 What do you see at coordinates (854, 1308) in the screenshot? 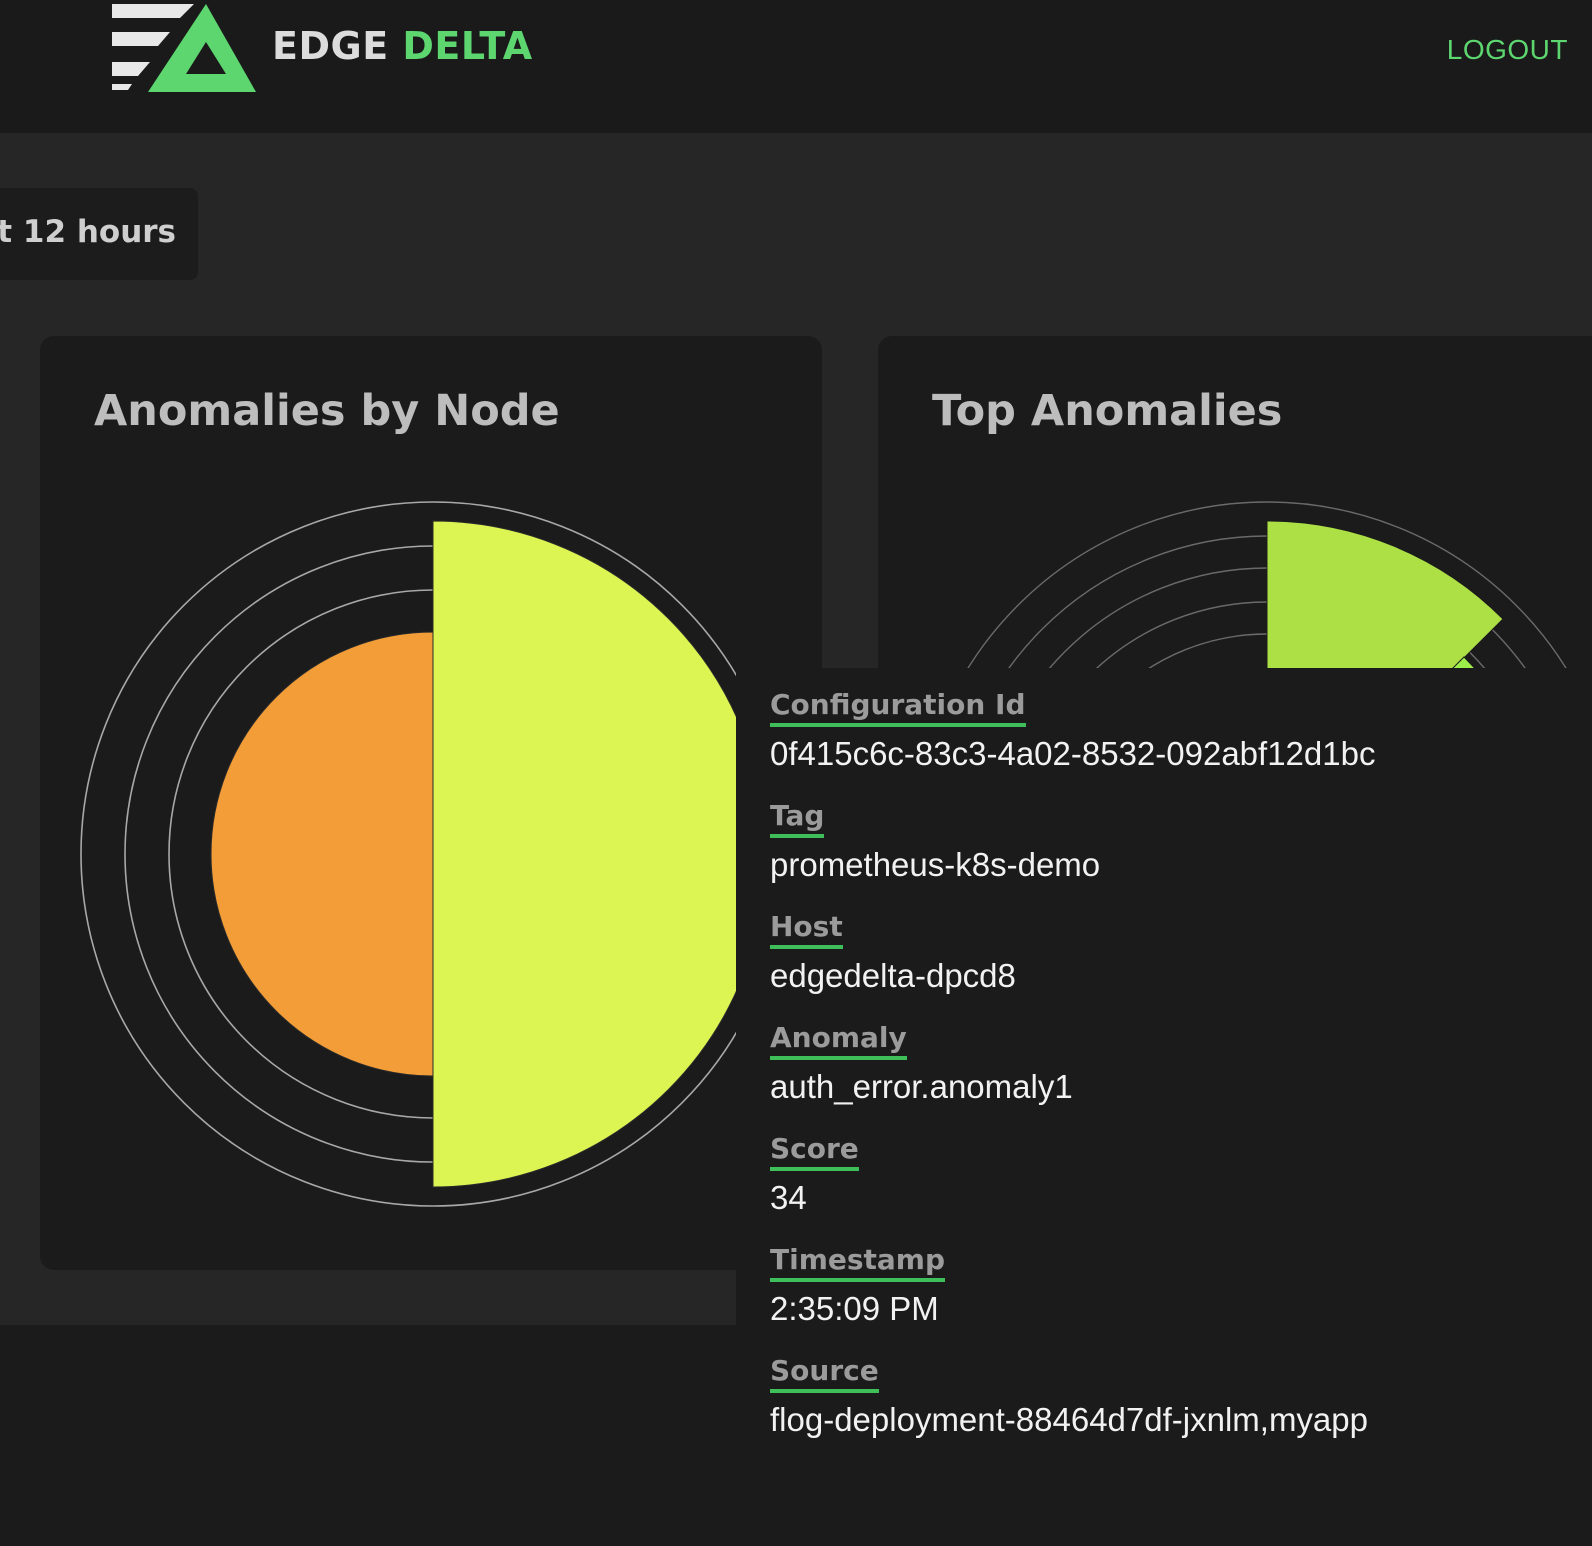
I see `tooltip-value: 2:35:09 PM` at bounding box center [854, 1308].